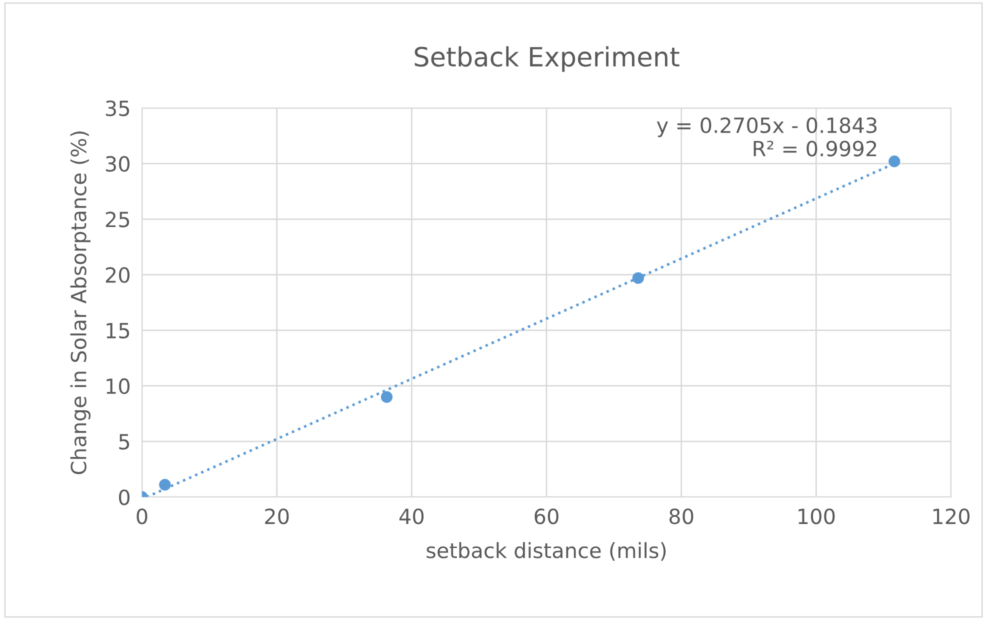 This screenshot has height=620, width=987. I want to click on x-tick-label: 100, so click(816, 516).